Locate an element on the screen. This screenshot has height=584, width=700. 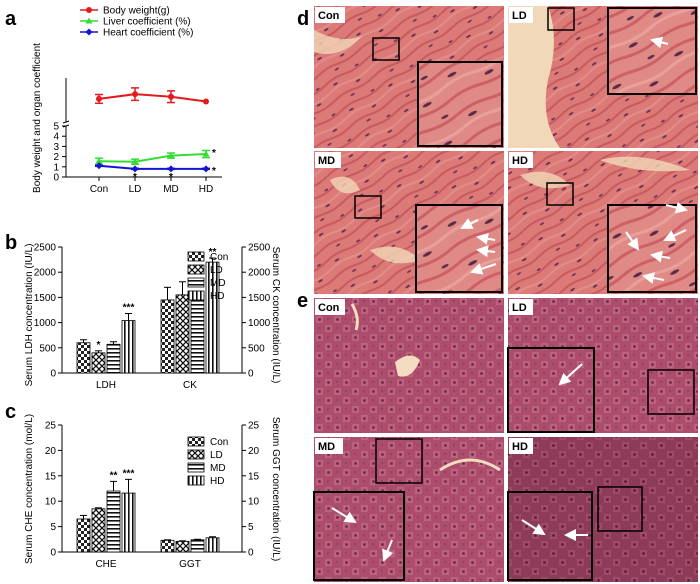
panel-label-b: b is located at coordinates (11, 243).